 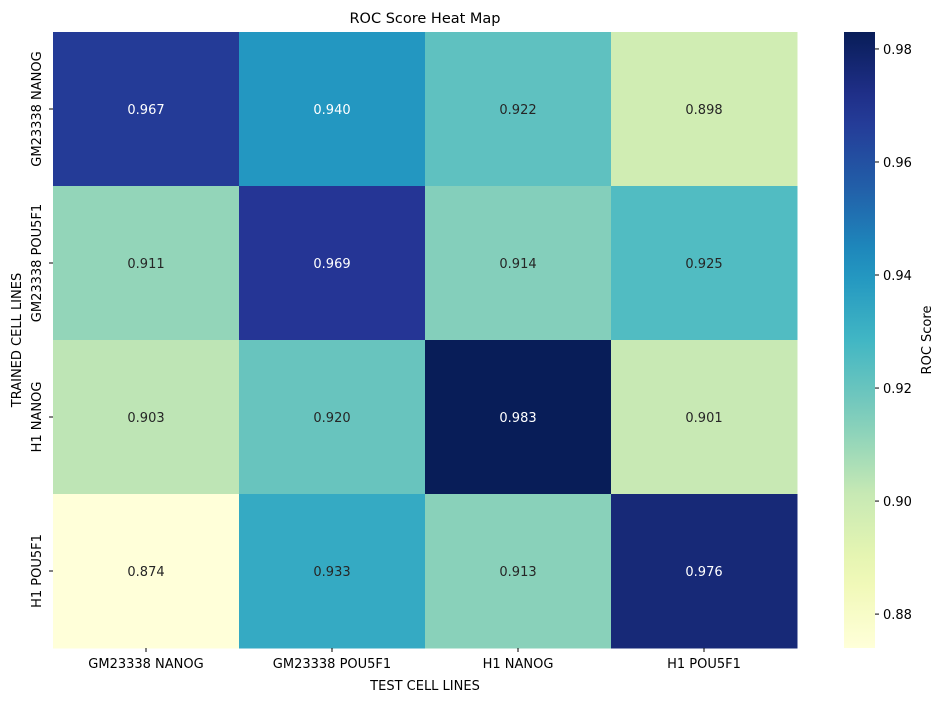 I want to click on x-tick-label: H1 POU5F1, so click(x=704, y=664).